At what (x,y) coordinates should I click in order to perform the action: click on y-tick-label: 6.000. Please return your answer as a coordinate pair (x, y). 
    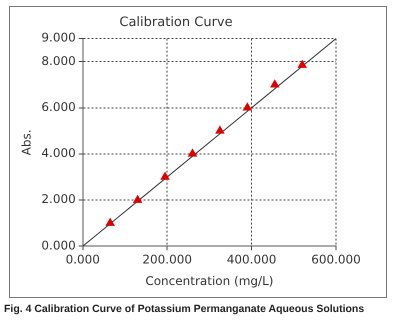
    Looking at the image, I should click on (58, 107).